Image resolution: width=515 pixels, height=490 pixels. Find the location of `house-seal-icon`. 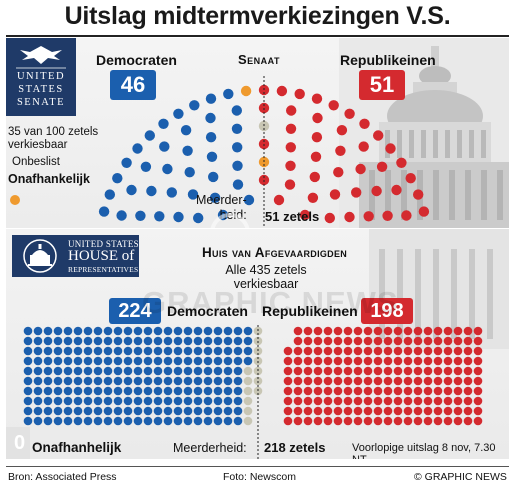

house-seal-icon is located at coordinates (40, 256).